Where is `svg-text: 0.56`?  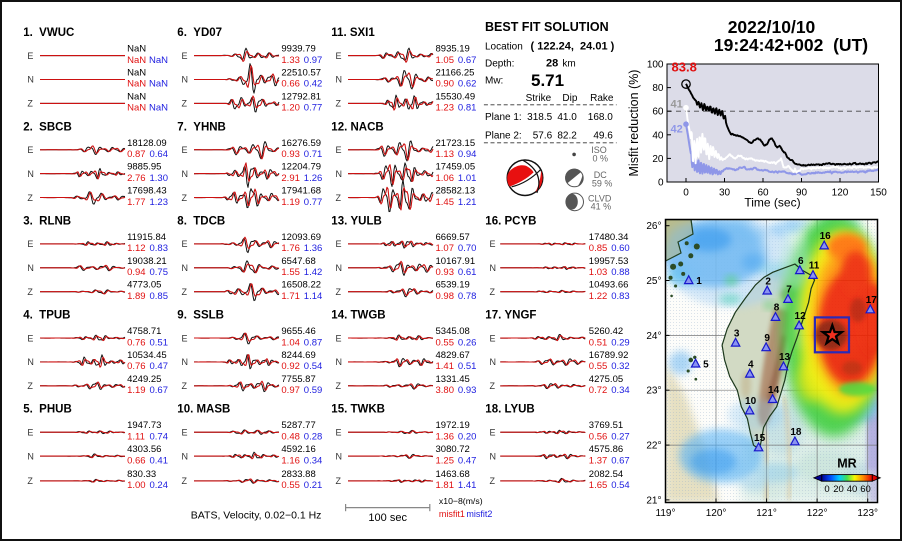 svg-text: 0.56 is located at coordinates (598, 436).